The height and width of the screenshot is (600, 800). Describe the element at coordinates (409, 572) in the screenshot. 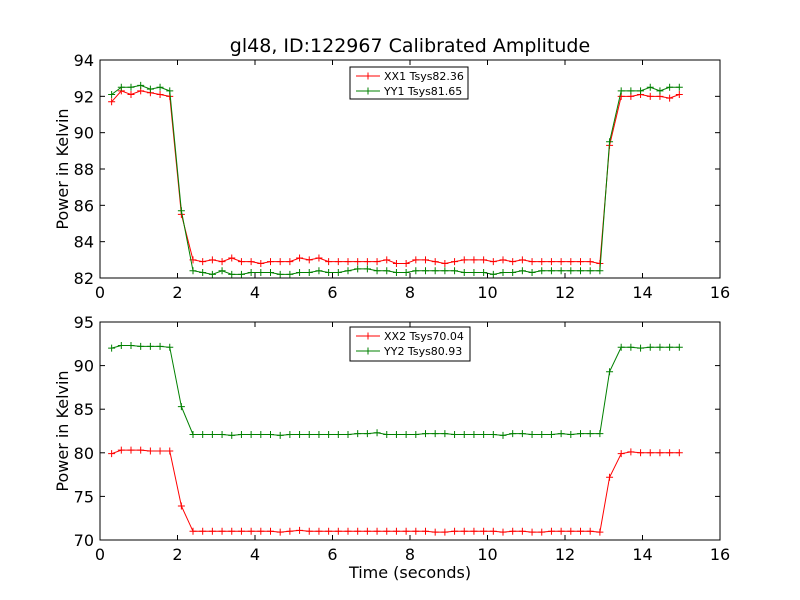

I see `x-axis-label: Time (seconds)` at that location.